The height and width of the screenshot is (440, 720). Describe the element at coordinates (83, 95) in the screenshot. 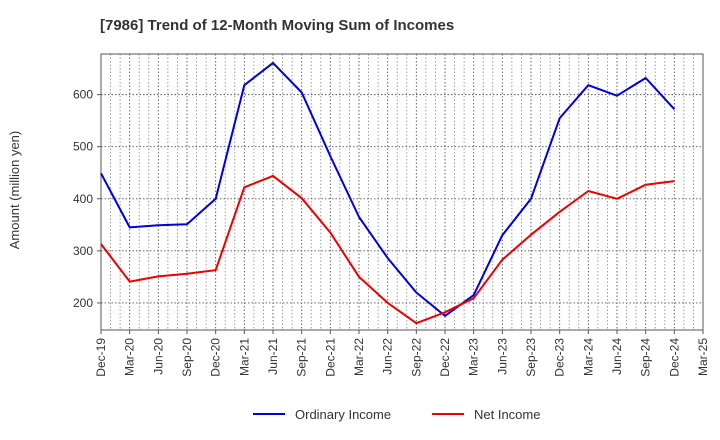

I see `y-tick-label: 600` at that location.